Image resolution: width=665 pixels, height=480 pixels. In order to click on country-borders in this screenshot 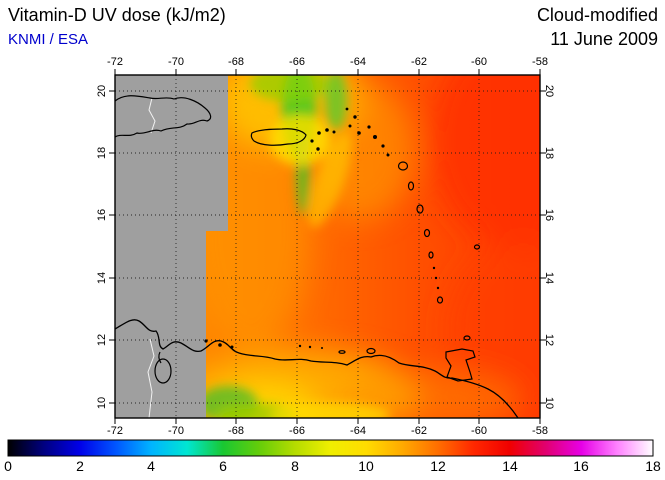, I will do `click(151, 258)`.